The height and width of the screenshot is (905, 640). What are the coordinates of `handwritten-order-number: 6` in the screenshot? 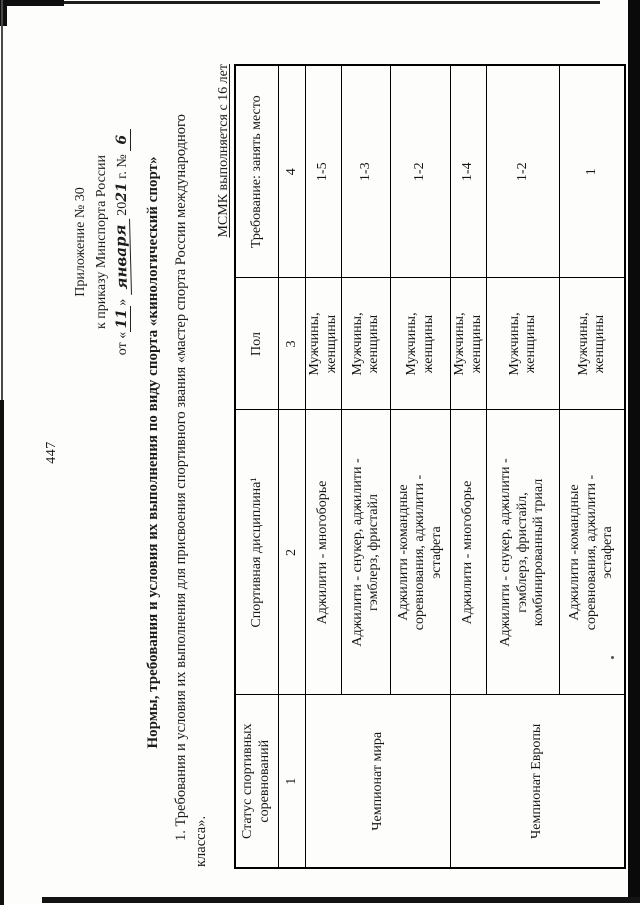 It's located at (122, 139).